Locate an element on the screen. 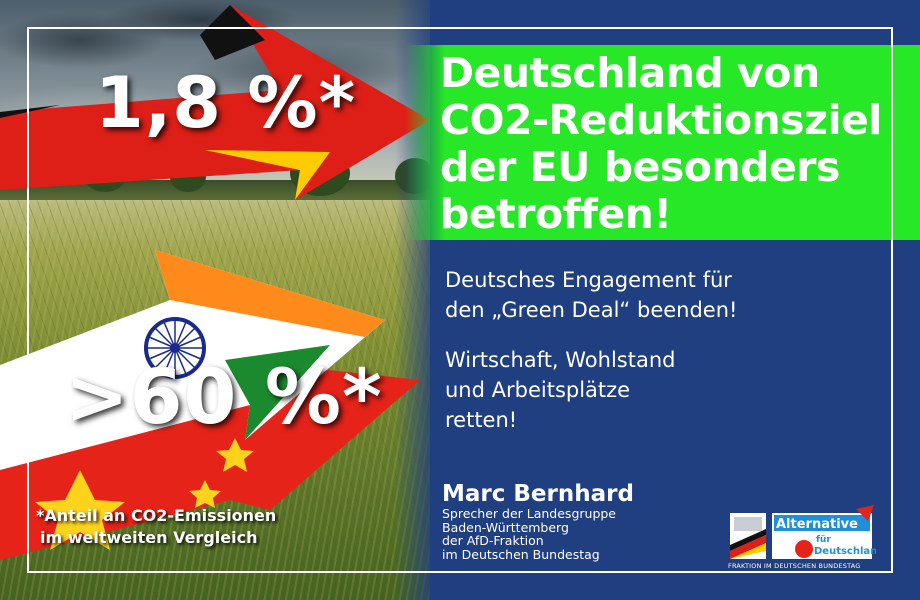  world-percentage: >60 %* is located at coordinates (224, 396).